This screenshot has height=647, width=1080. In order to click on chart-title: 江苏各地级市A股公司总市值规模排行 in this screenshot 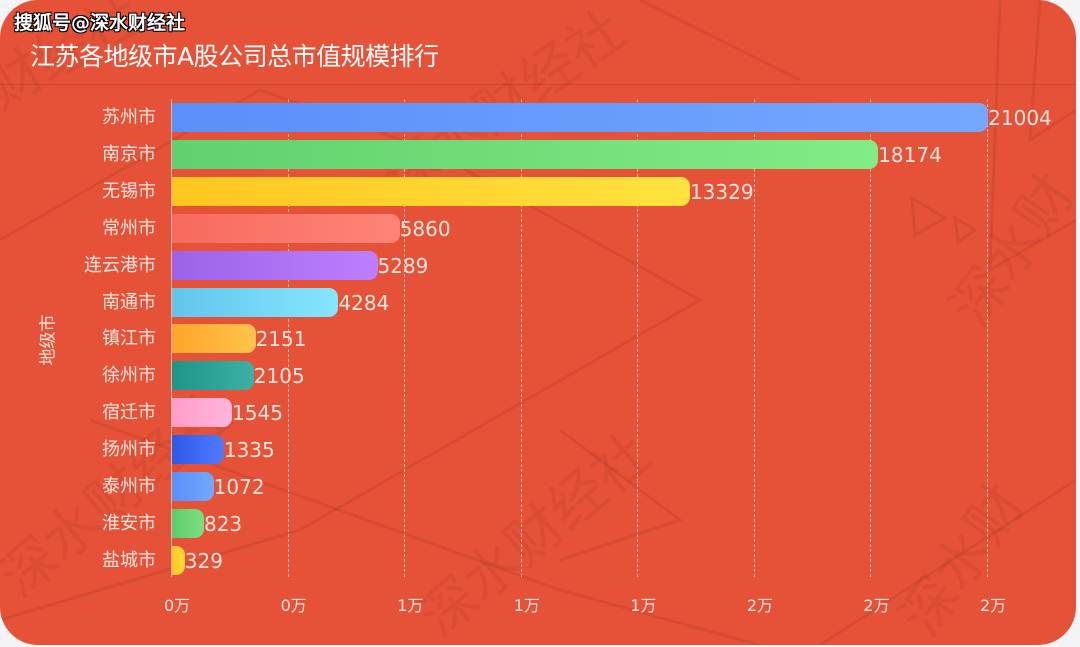, I will do `click(234, 56)`.